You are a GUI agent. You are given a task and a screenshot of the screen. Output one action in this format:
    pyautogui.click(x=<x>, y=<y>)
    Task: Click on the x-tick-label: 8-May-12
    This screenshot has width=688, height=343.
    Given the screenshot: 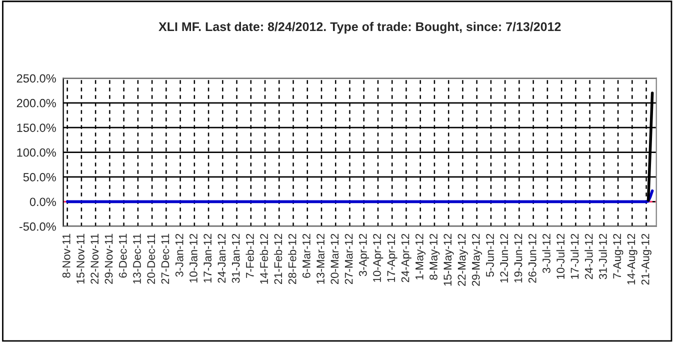 What is the action you would take?
    pyautogui.click(x=435, y=257)
    